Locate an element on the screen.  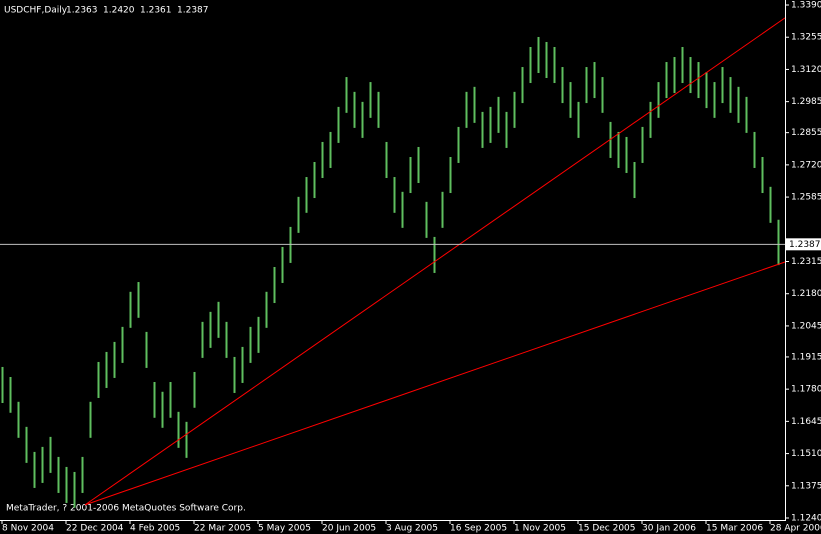
last-price-box is located at coordinates (803, 244).